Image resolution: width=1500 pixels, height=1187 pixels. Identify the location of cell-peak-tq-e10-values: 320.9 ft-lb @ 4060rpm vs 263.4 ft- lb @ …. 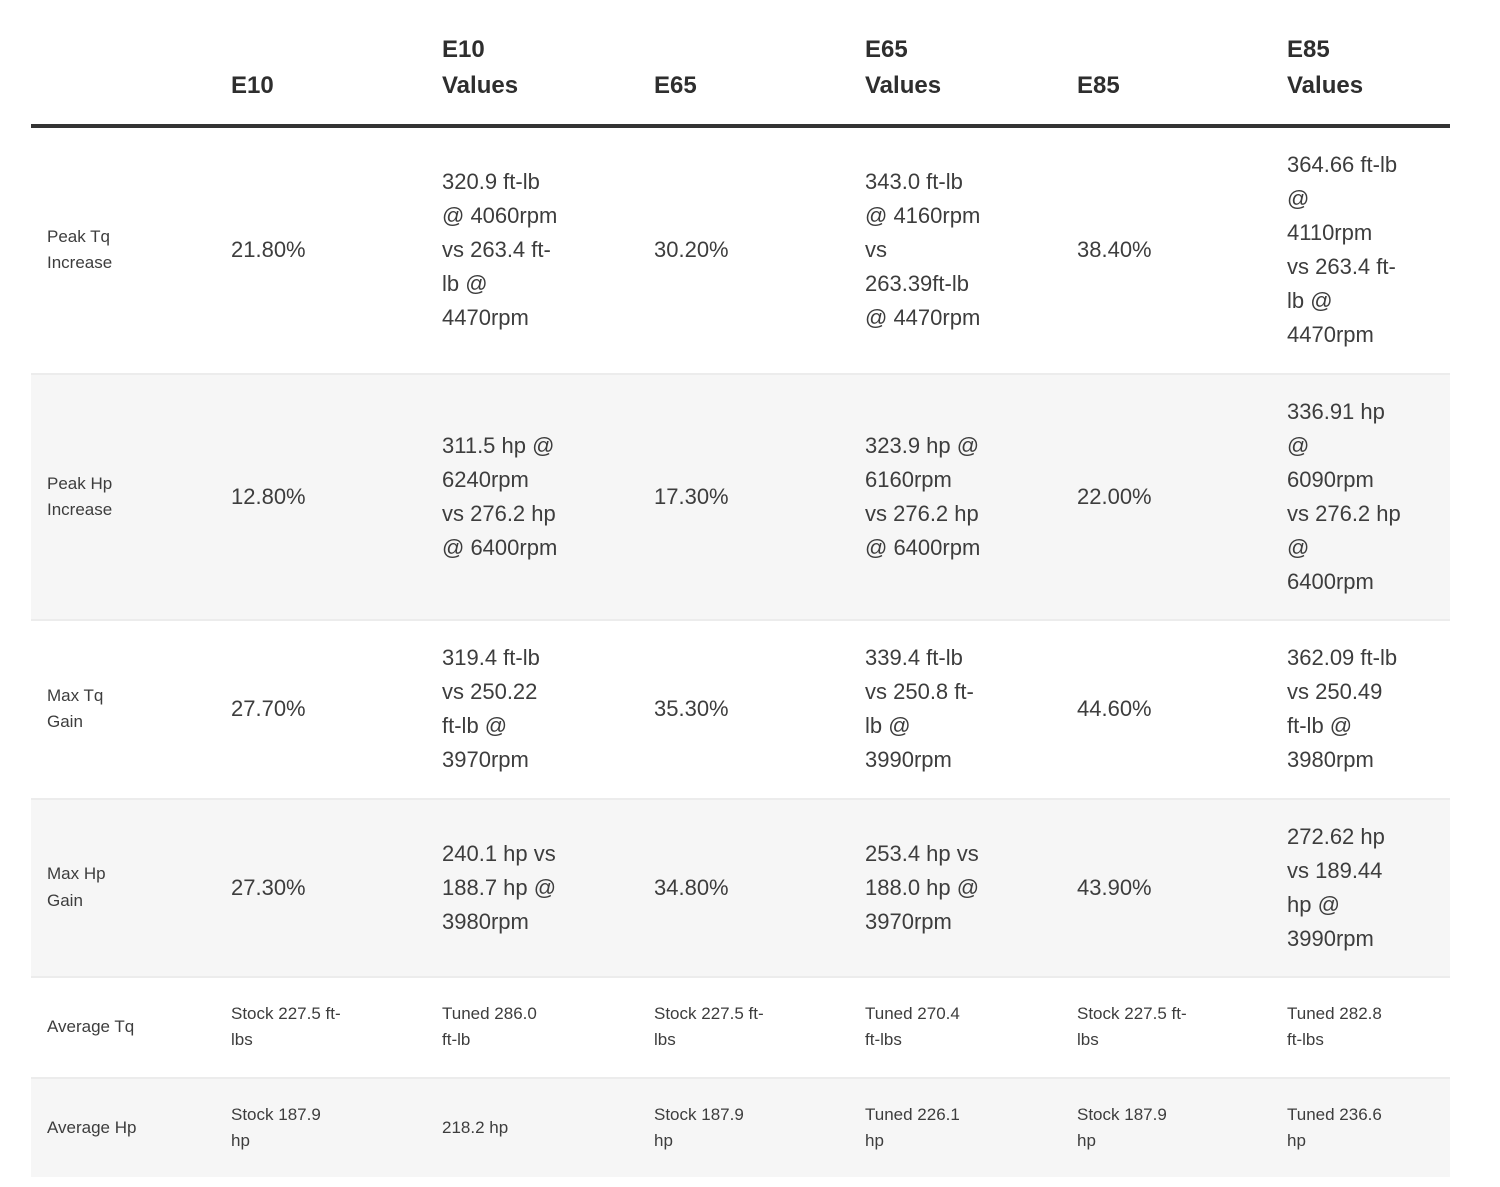
(500, 250).